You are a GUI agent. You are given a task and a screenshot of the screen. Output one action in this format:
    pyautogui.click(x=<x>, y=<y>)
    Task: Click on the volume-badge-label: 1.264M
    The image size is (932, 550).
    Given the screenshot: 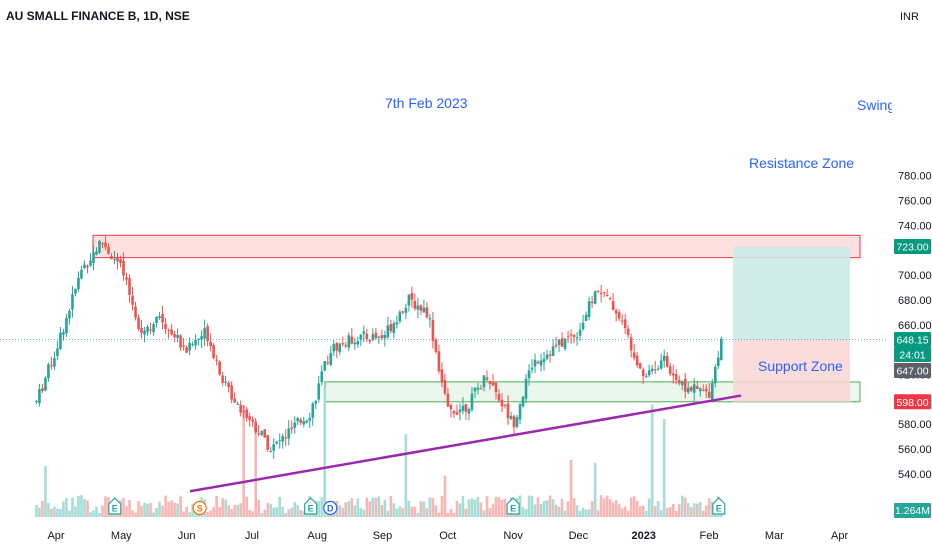 What is the action you would take?
    pyautogui.click(x=912, y=511)
    